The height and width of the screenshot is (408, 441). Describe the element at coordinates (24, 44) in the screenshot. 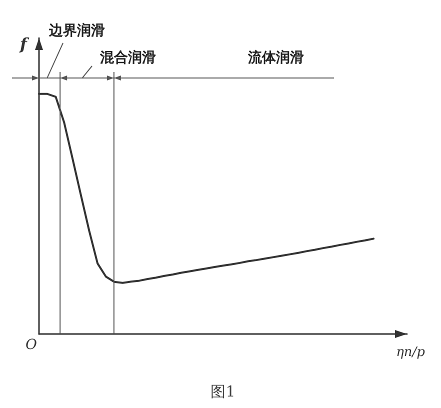

I see `y-axis-title: f` at that location.